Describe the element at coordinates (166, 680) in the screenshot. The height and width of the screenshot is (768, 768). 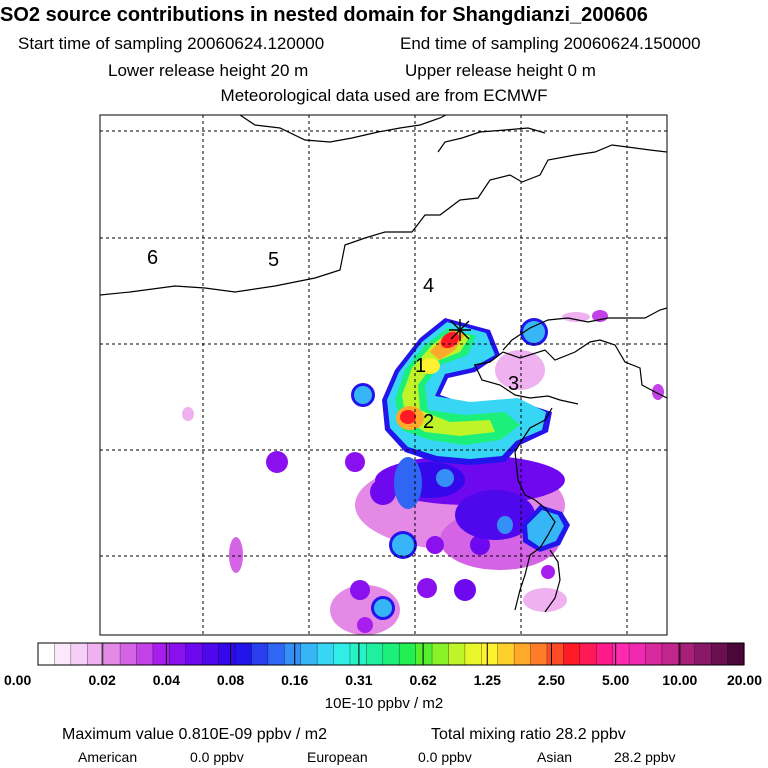
I see `colorbar-tick-label: 0.04` at that location.